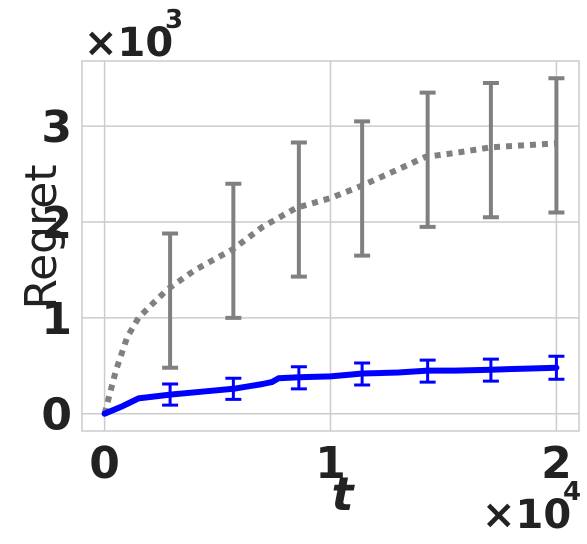 The image size is (587, 544). What do you see at coordinates (56, 127) in the screenshot?
I see `y-tick-label: 3` at bounding box center [56, 127].